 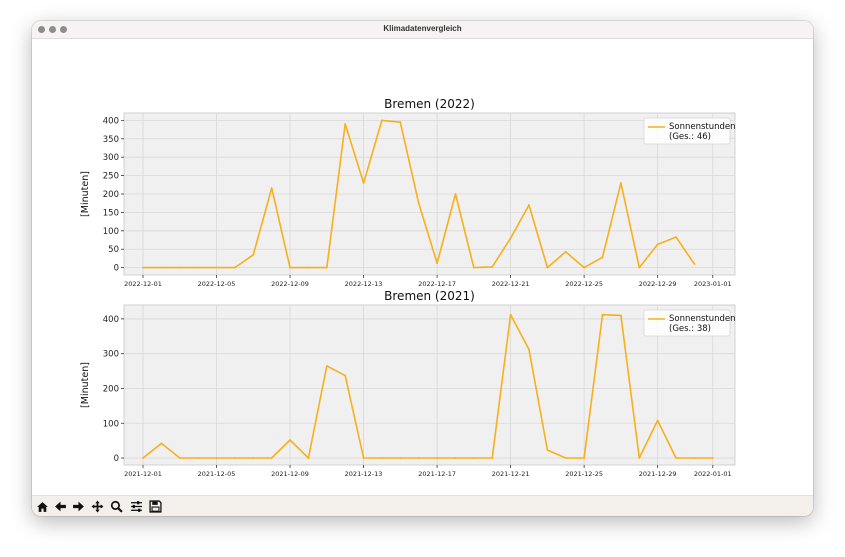 What do you see at coordinates (364, 284) in the screenshot?
I see `x-tick-label: 2022-12-13` at bounding box center [364, 284].